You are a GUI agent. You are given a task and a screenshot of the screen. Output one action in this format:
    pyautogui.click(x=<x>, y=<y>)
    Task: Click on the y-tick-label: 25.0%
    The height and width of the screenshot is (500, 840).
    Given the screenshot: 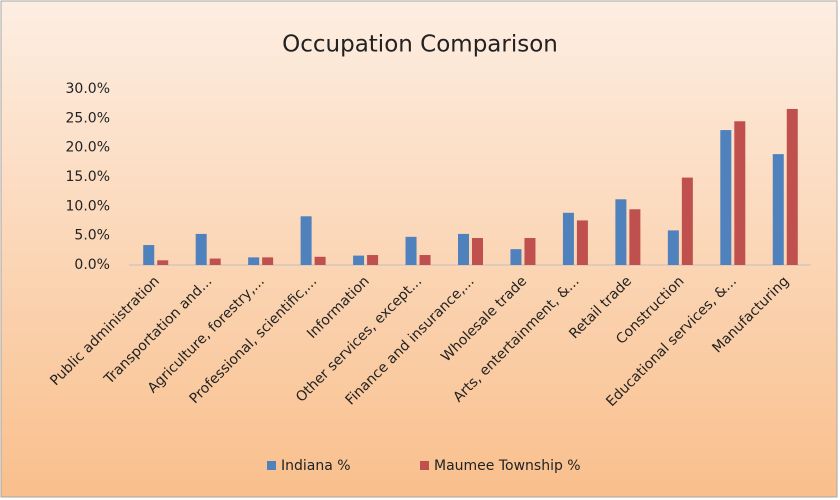 What is the action you would take?
    pyautogui.click(x=88, y=118)
    